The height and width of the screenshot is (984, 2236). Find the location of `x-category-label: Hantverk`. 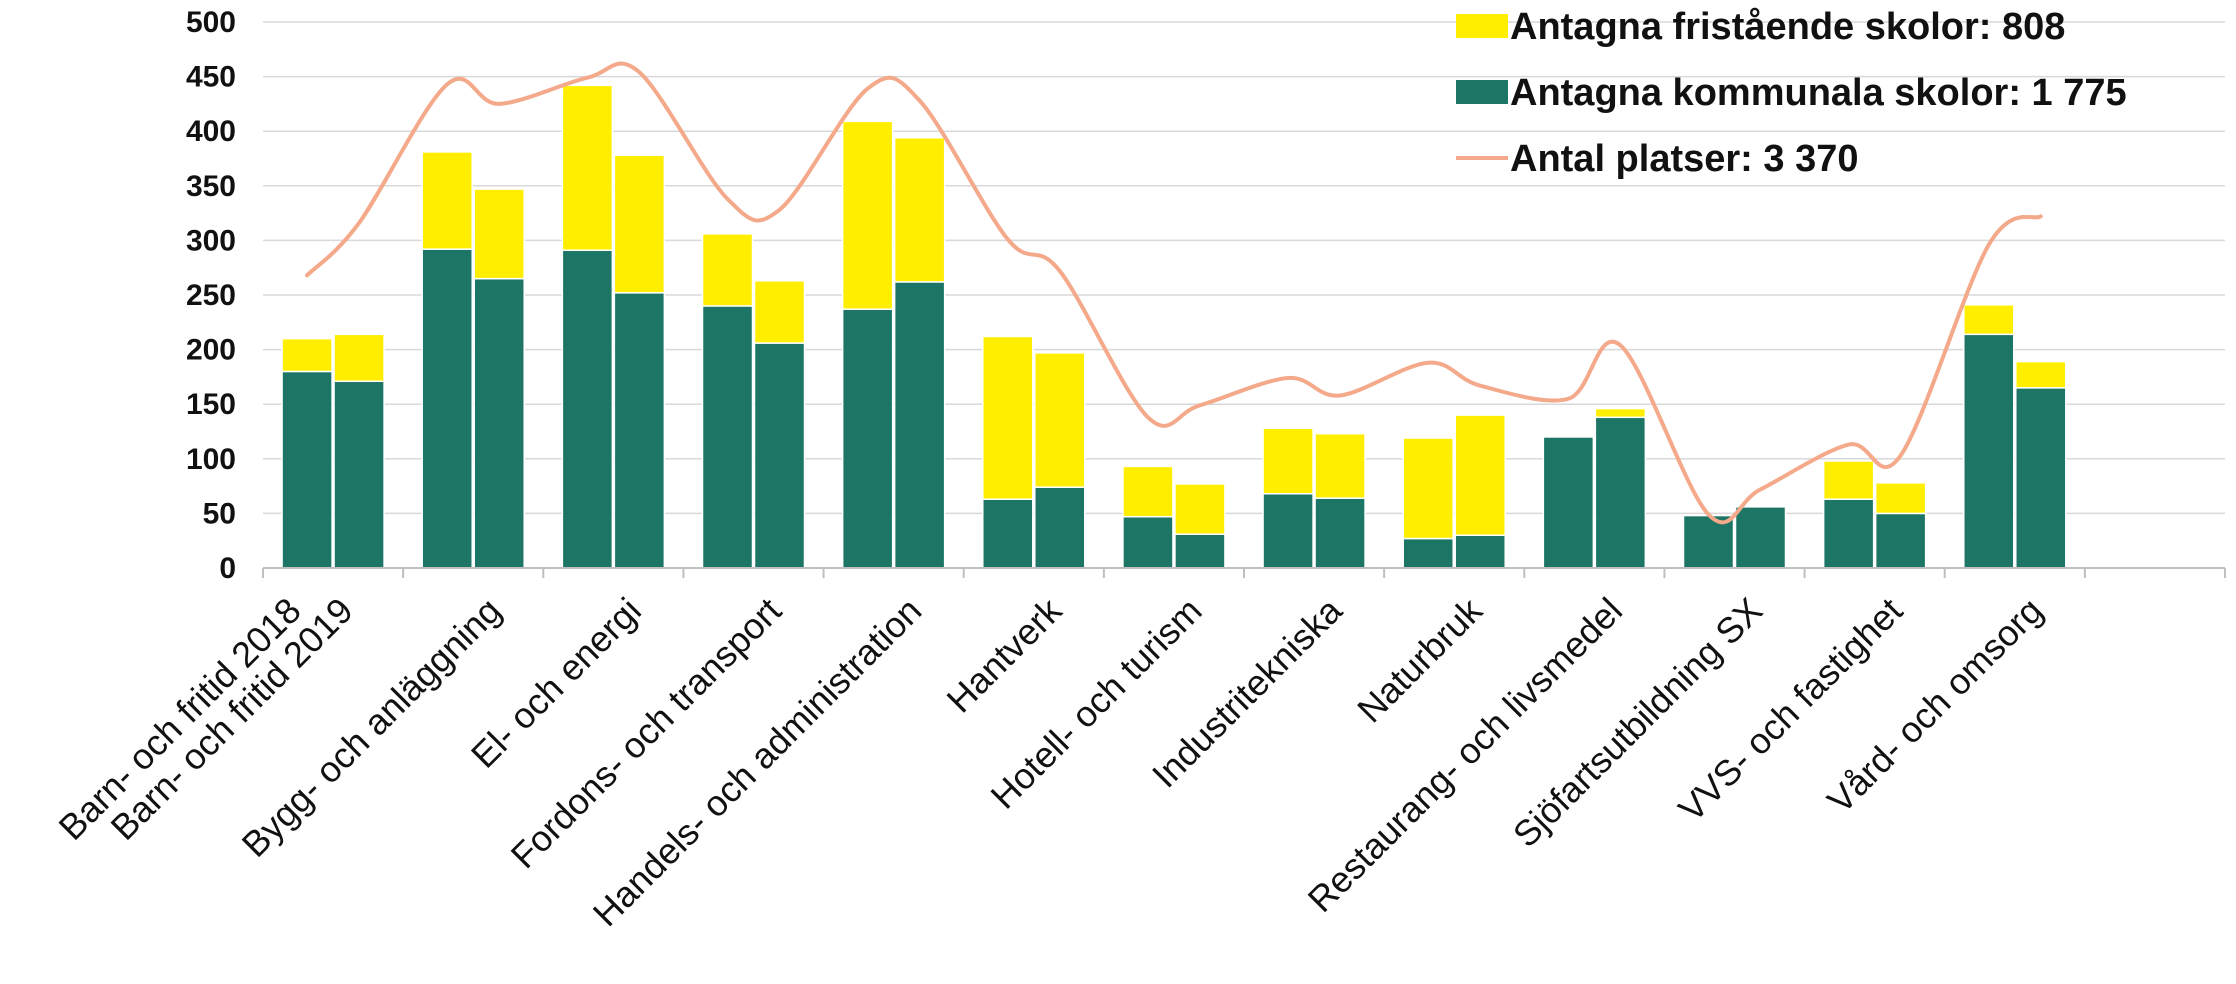

x-category-label: Hantverk is located at coordinates (1005, 655).